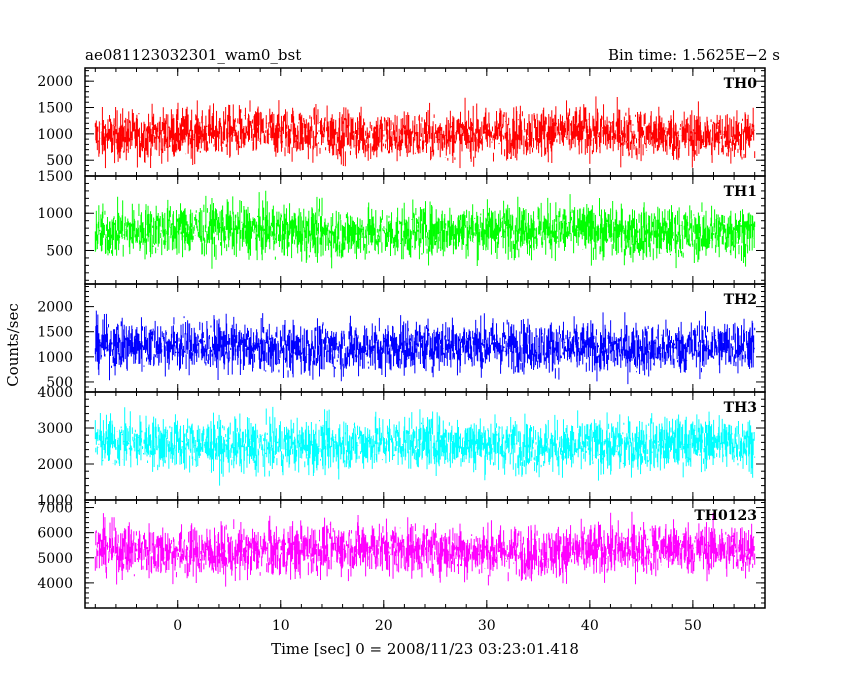  What do you see at coordinates (425, 549) in the screenshot?
I see `series-line-th0123` at bounding box center [425, 549].